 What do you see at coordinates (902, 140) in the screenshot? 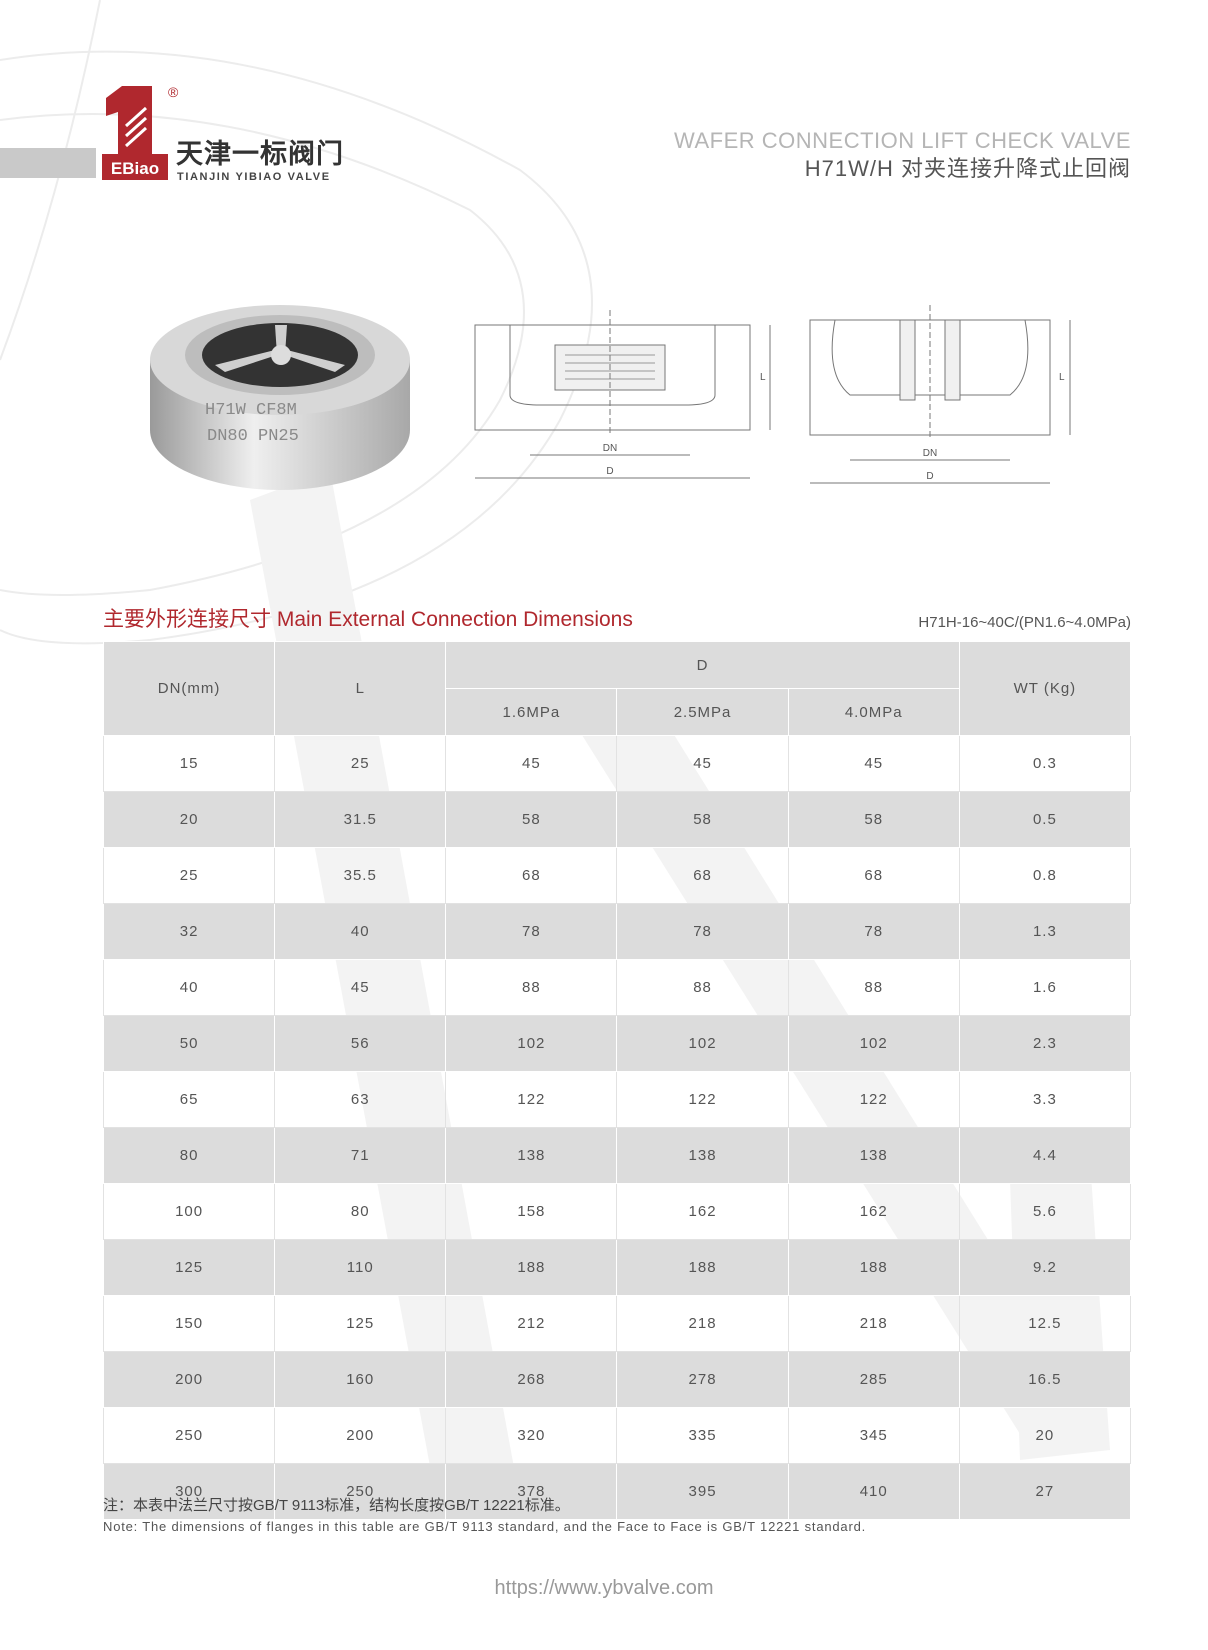
I see `product-title-en: WAFER CONNECTION LIFT CHECK VALVE` at bounding box center [902, 140].